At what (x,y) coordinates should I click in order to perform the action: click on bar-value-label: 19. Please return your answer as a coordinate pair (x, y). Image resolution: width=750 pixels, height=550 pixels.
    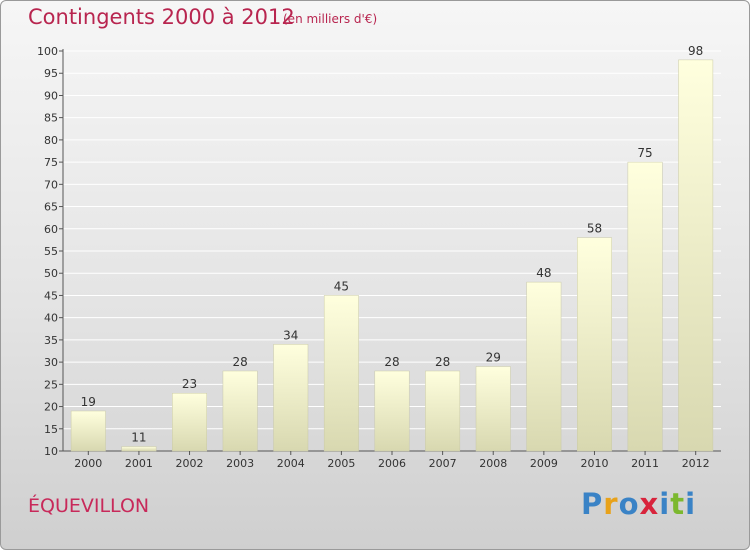
    Looking at the image, I should click on (88, 402).